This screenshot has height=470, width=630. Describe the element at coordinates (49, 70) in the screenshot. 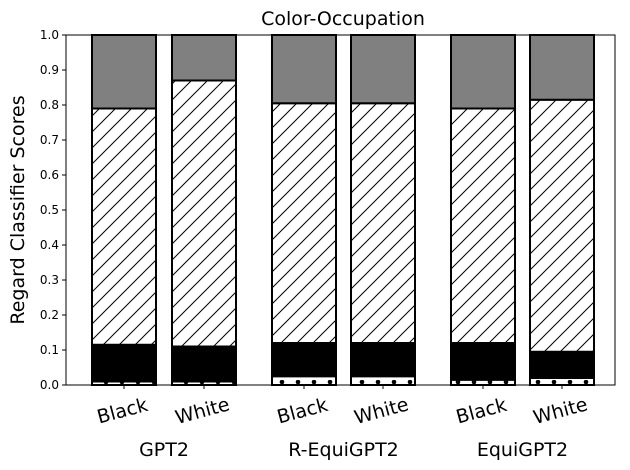

I see `y-tick-label: 0.9` at that location.